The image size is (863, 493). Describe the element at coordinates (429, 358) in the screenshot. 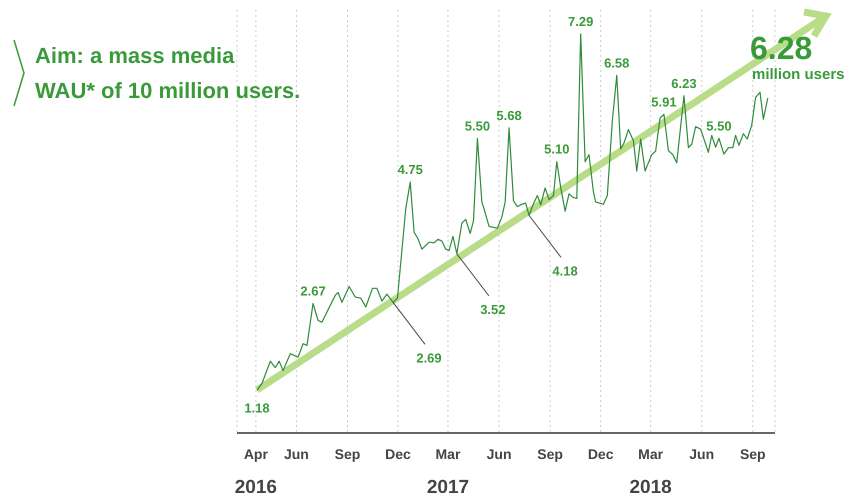

I see `data-label: 2.69` at that location.